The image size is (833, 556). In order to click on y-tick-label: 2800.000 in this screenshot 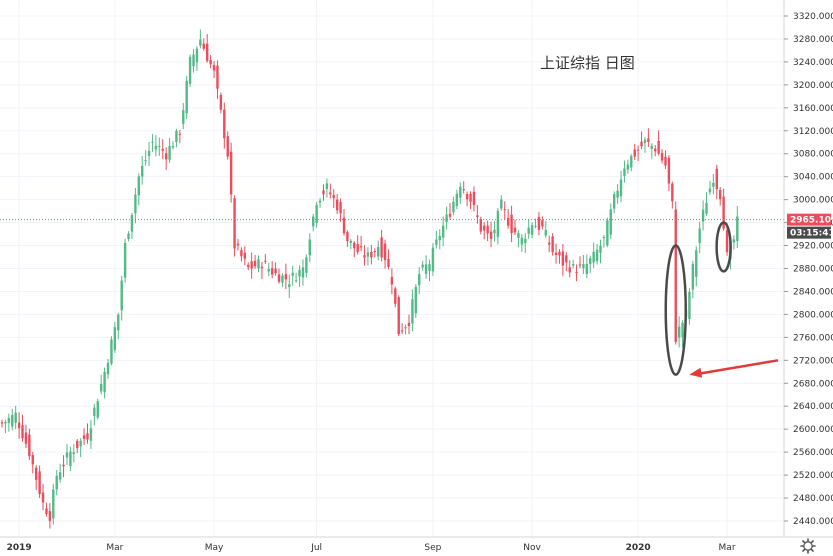, I will do `click(813, 315)`.